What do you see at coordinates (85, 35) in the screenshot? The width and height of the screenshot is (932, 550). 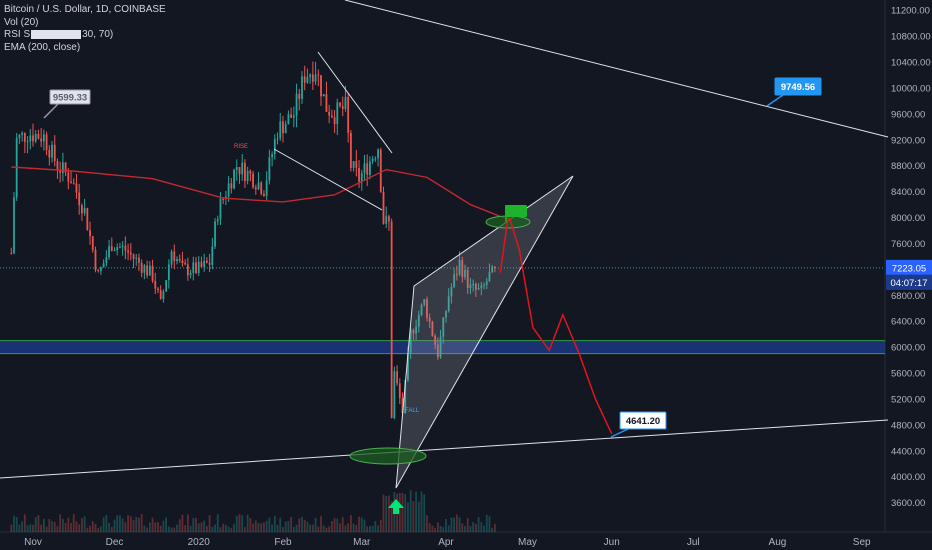 I see `legend-rsi: RSI S 30, 70)` at bounding box center [85, 35].